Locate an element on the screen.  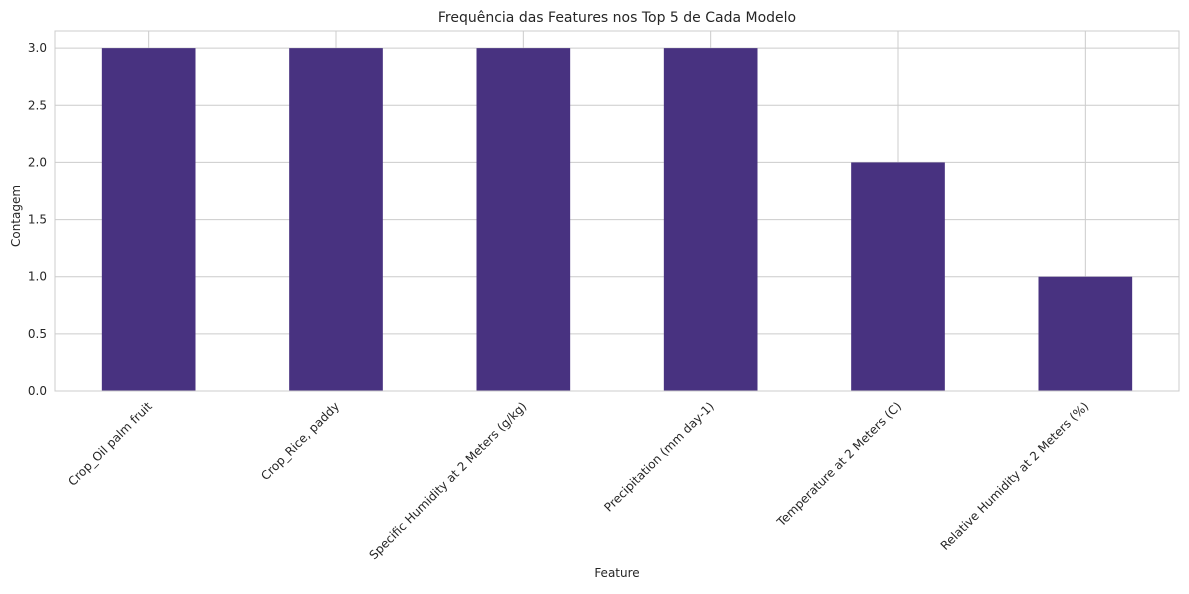
x-tick-label: Crop_Rice, paddy is located at coordinates (300, 441).